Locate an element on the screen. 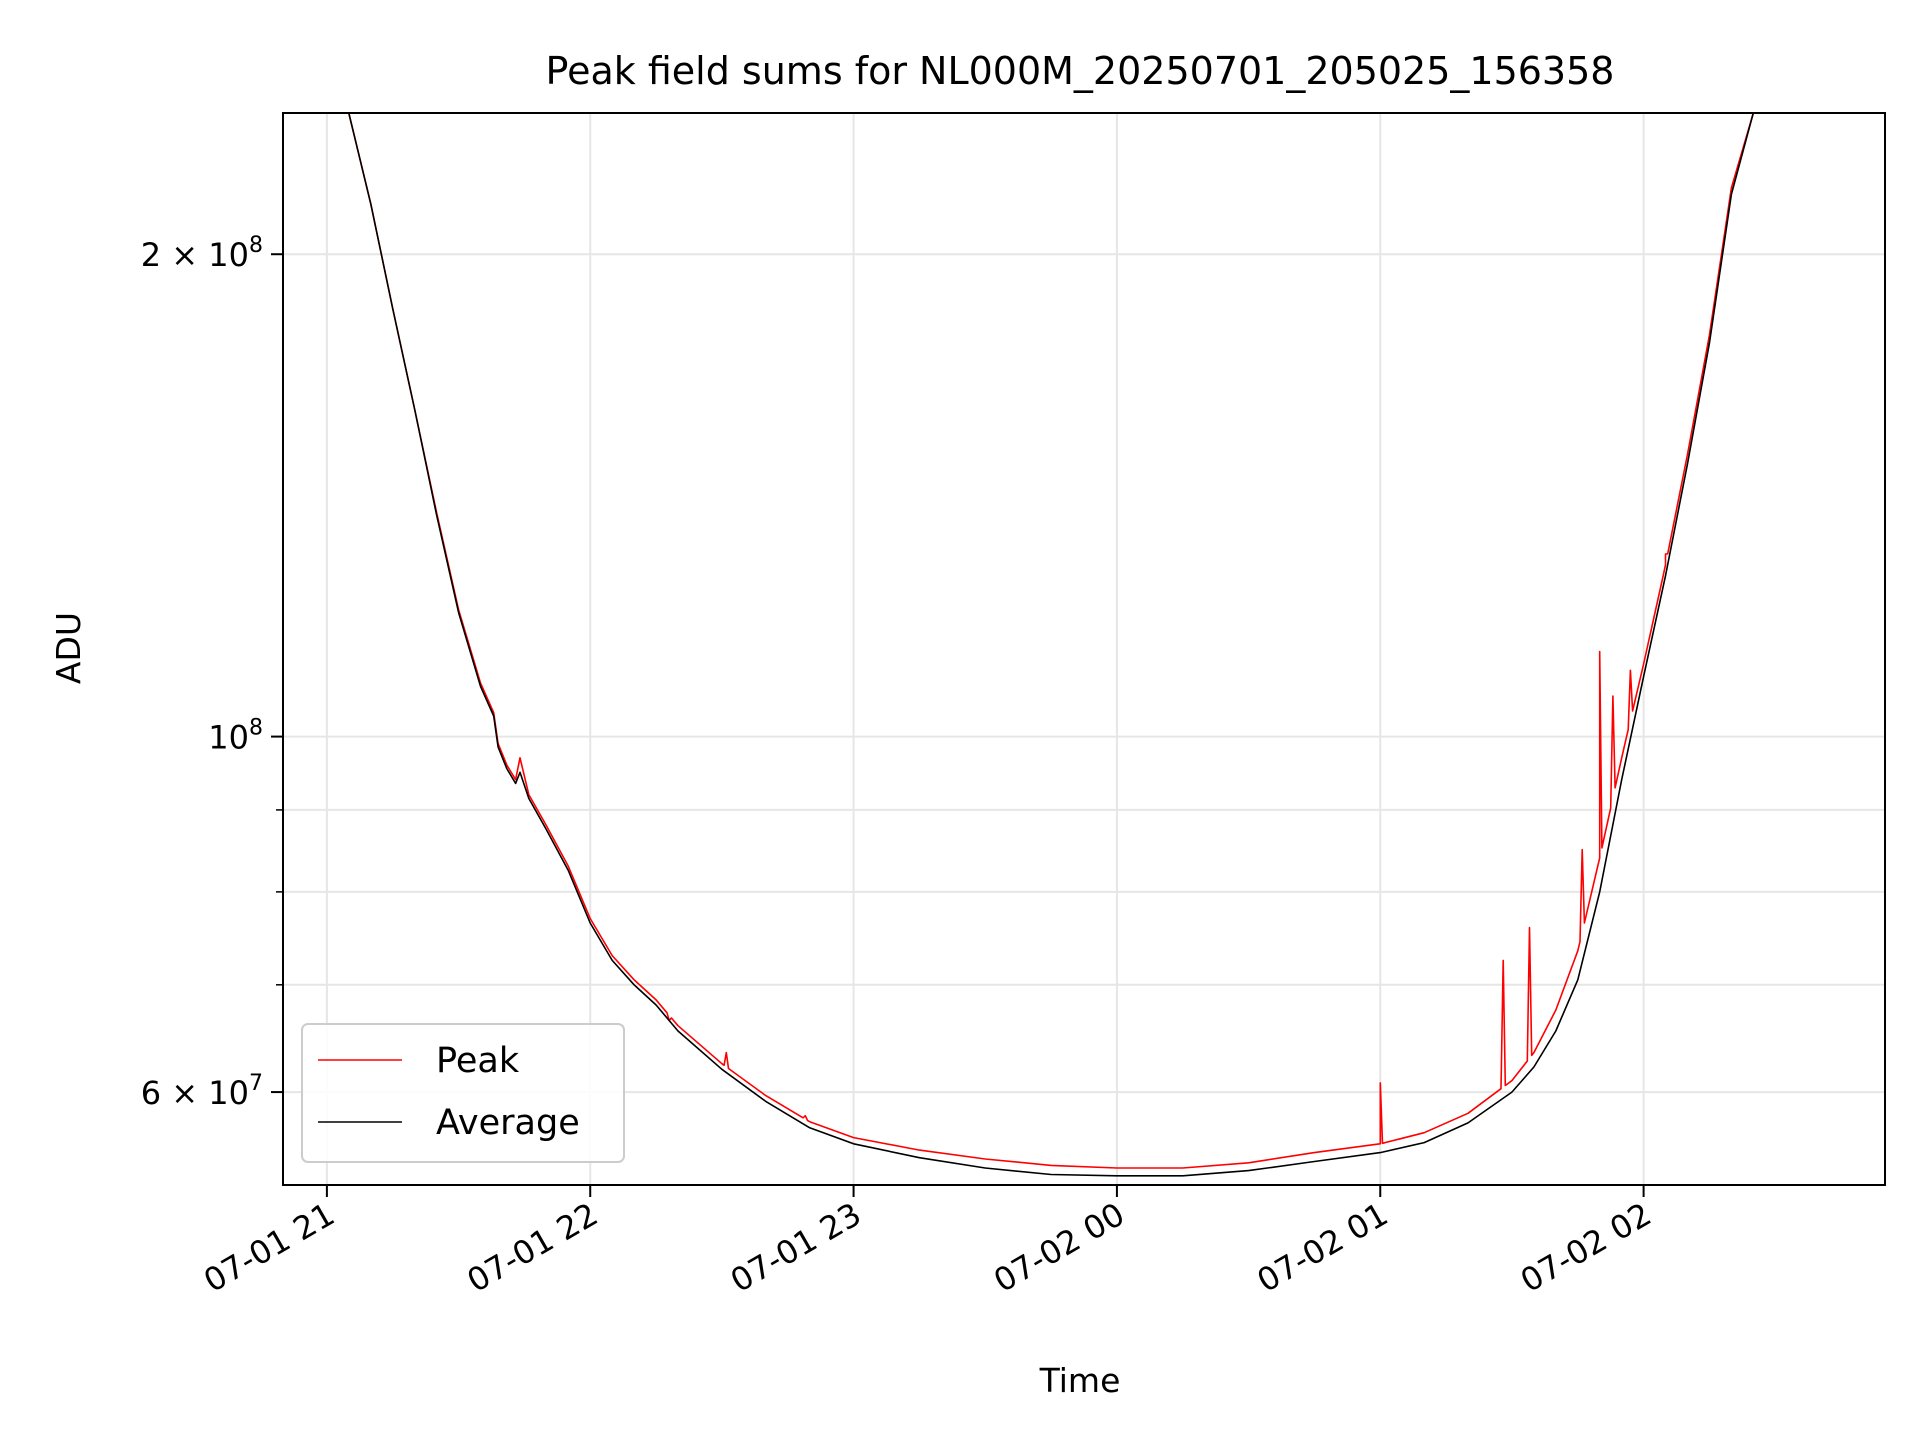  legend: Peak Average is located at coordinates (463, 1093).